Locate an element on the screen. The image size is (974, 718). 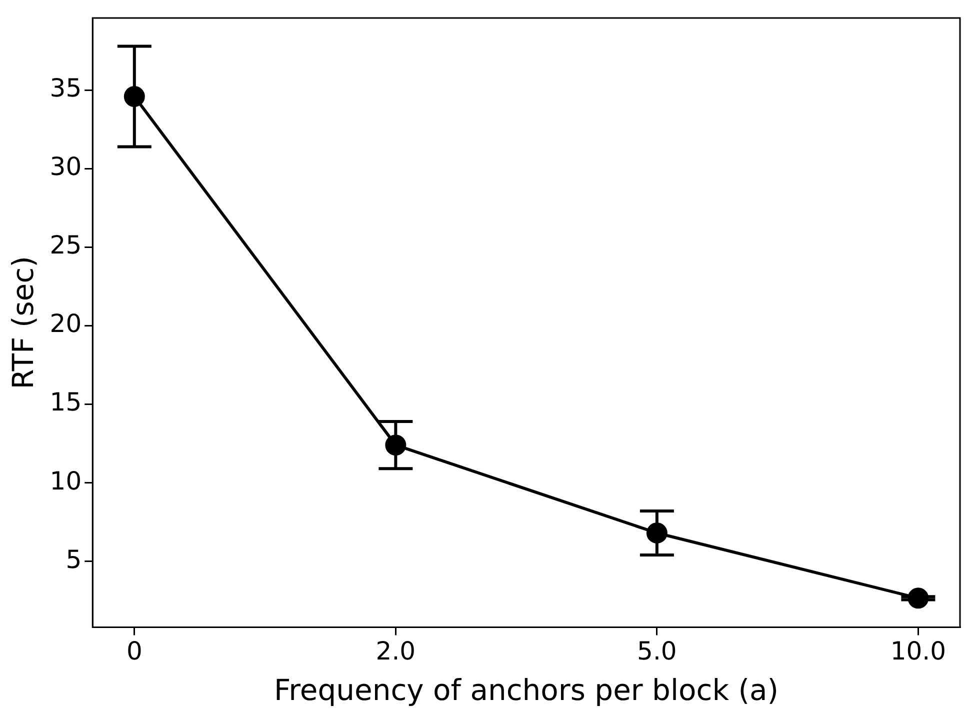
y-axis-title: RTF (sec) is located at coordinates (23, 323).